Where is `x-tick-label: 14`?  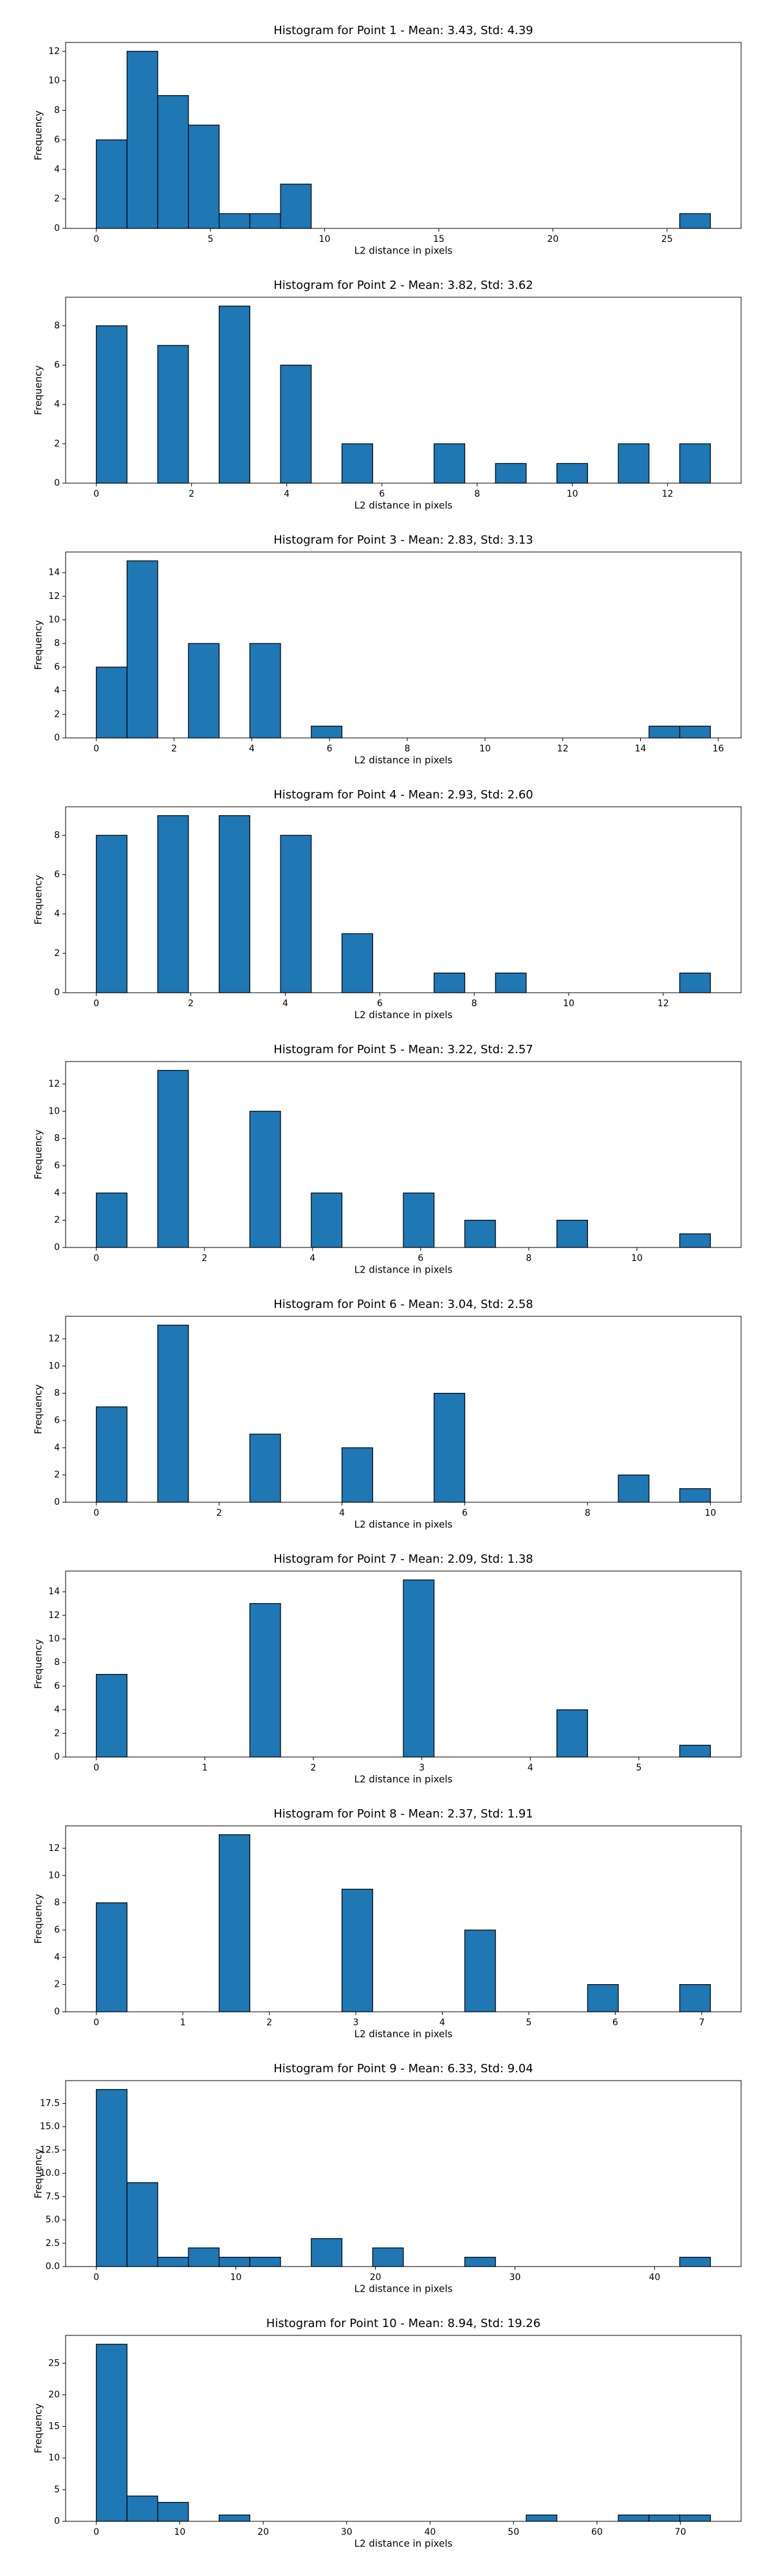 x-tick-label: 14 is located at coordinates (641, 749).